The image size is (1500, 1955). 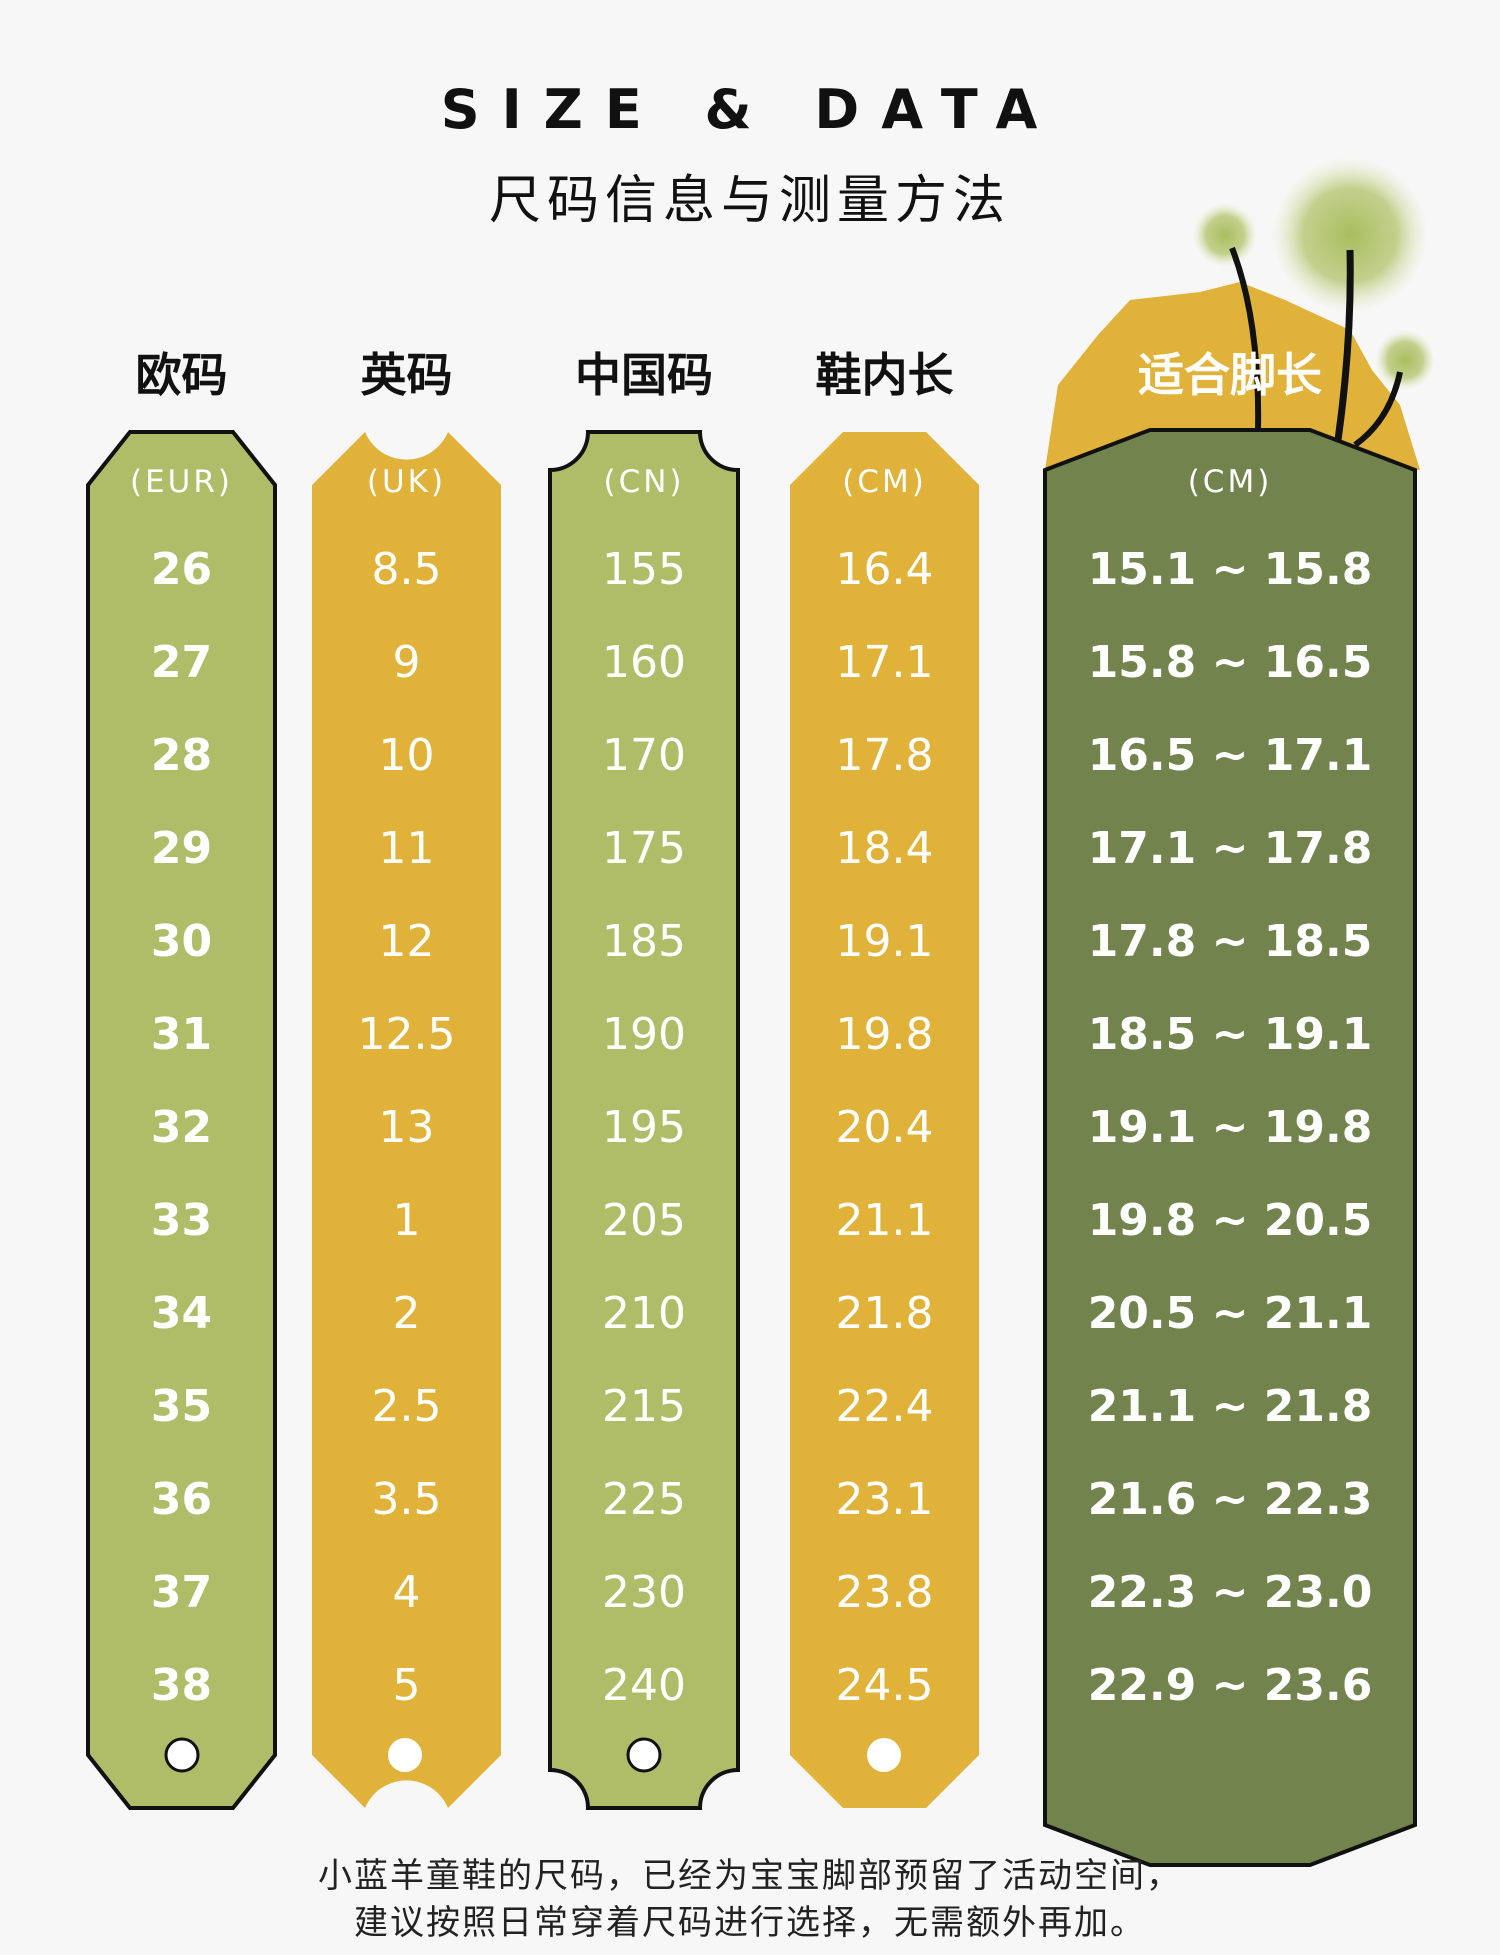 What do you see at coordinates (750, 1923) in the screenshot?
I see `footnote-line-2: 建议按照日常穿着尺码进行选择，无需额外再加。` at bounding box center [750, 1923].